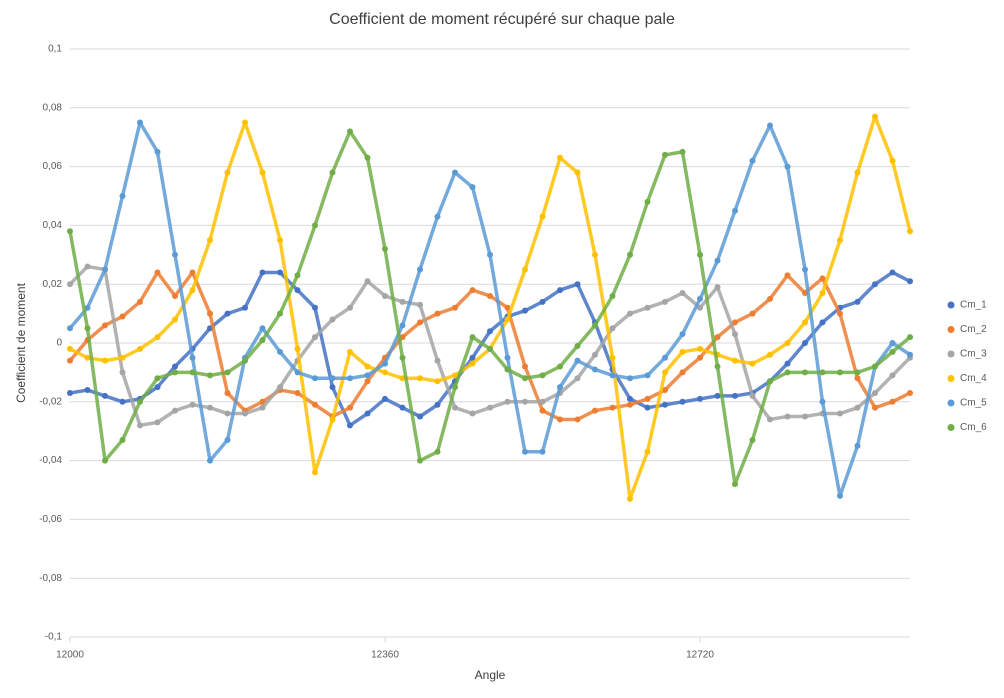 The height and width of the screenshot is (698, 1004). Describe the element at coordinates (973, 378) in the screenshot. I see `legend-label: Cm_4` at that location.